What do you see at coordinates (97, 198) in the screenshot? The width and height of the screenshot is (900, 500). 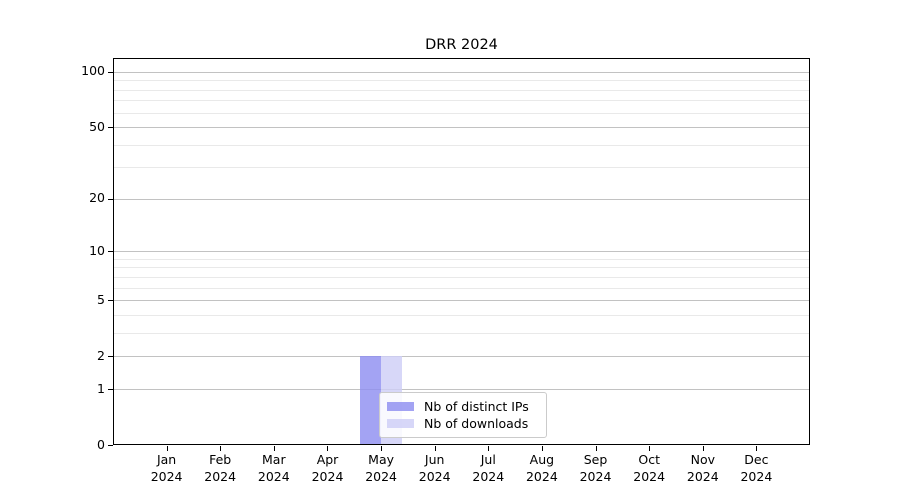 I see `y-tick-label: 20` at bounding box center [97, 198].